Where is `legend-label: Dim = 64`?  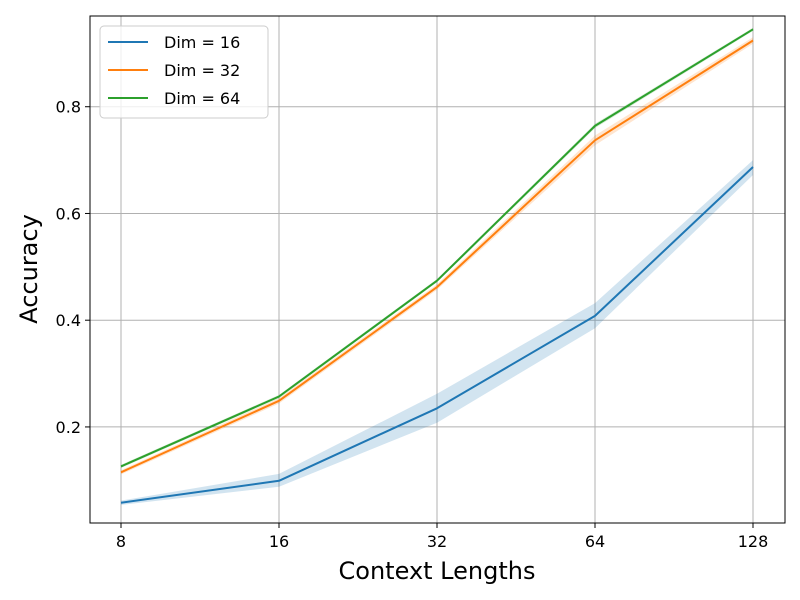
legend-label: Dim = 64 is located at coordinates (202, 98).